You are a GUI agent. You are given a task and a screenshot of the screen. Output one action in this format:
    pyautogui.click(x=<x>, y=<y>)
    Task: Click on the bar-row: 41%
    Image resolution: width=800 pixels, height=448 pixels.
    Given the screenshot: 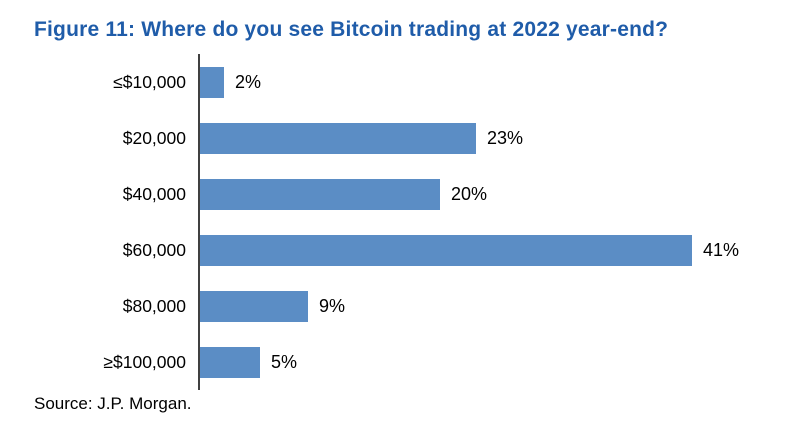 What is the action you would take?
    pyautogui.click(x=490, y=250)
    